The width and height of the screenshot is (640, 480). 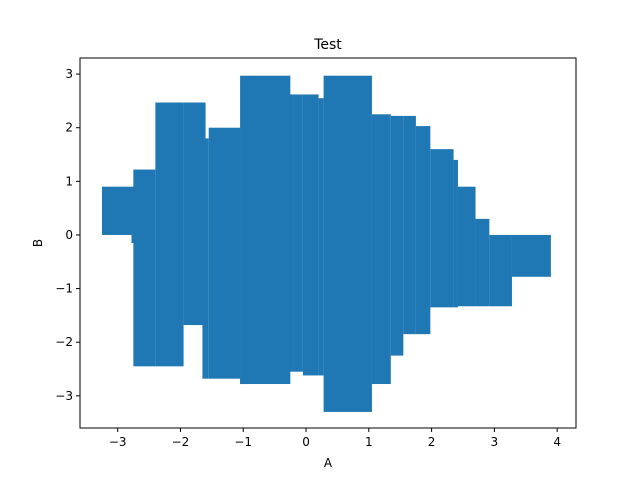 What do you see at coordinates (64, 342) in the screenshot?
I see `y-tick-label: −2` at bounding box center [64, 342].